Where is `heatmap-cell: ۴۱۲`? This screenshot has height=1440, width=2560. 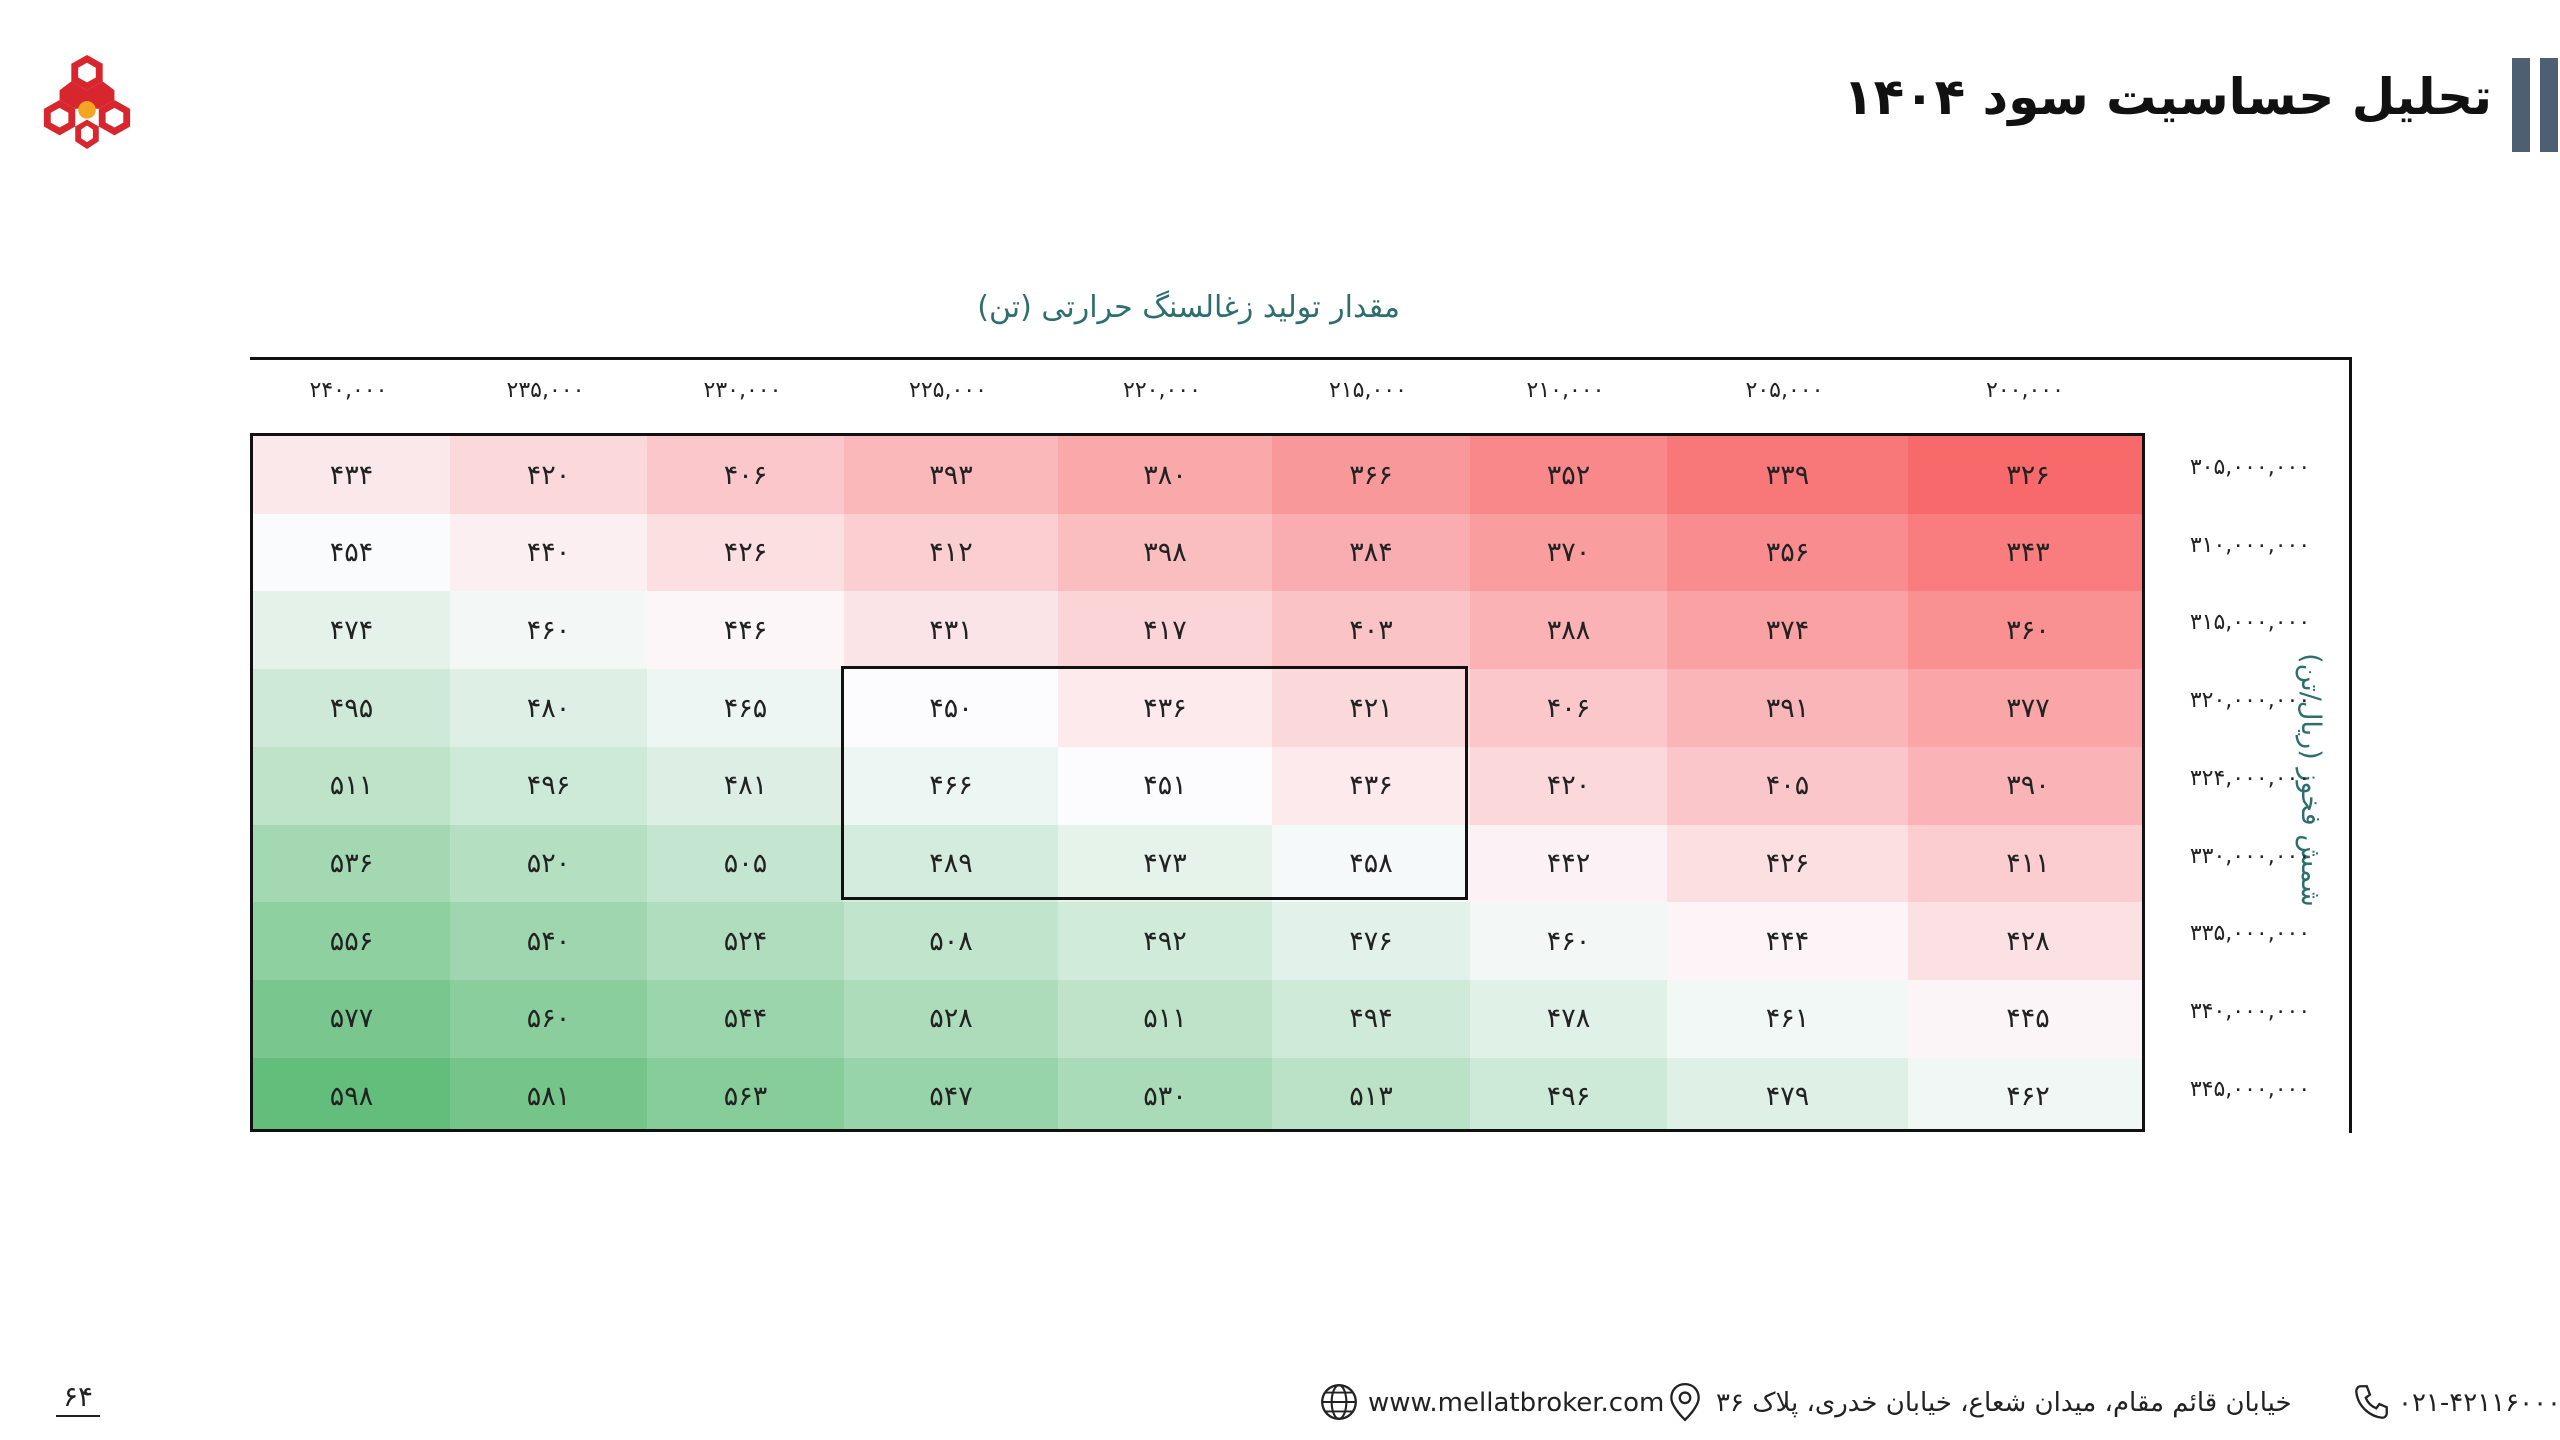
heatmap-cell: ۴۱۲ is located at coordinates (951, 552).